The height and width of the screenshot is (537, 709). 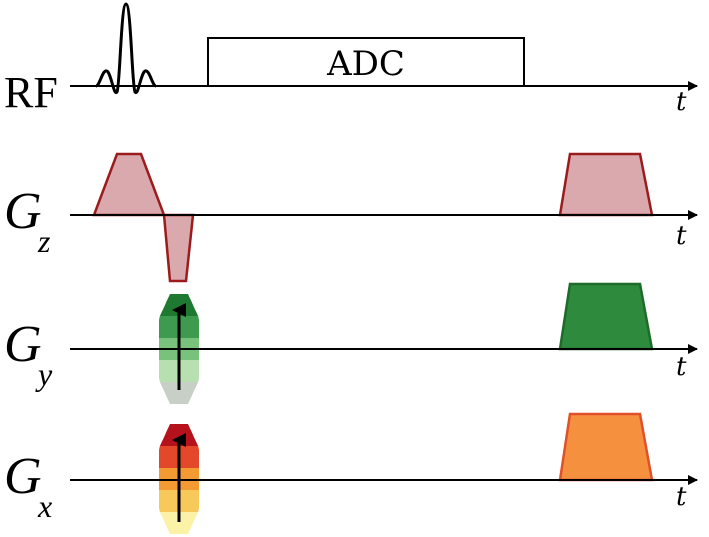 What do you see at coordinates (178, 248) in the screenshot?
I see `gz-rephaser-lobe` at bounding box center [178, 248].